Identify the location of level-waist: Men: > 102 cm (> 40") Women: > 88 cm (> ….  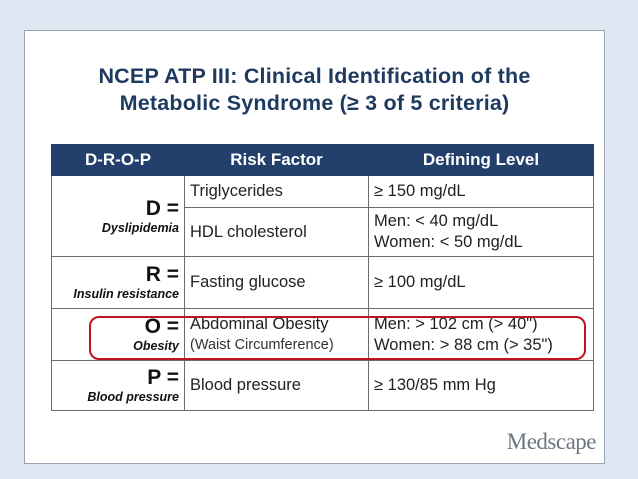
(481, 334).